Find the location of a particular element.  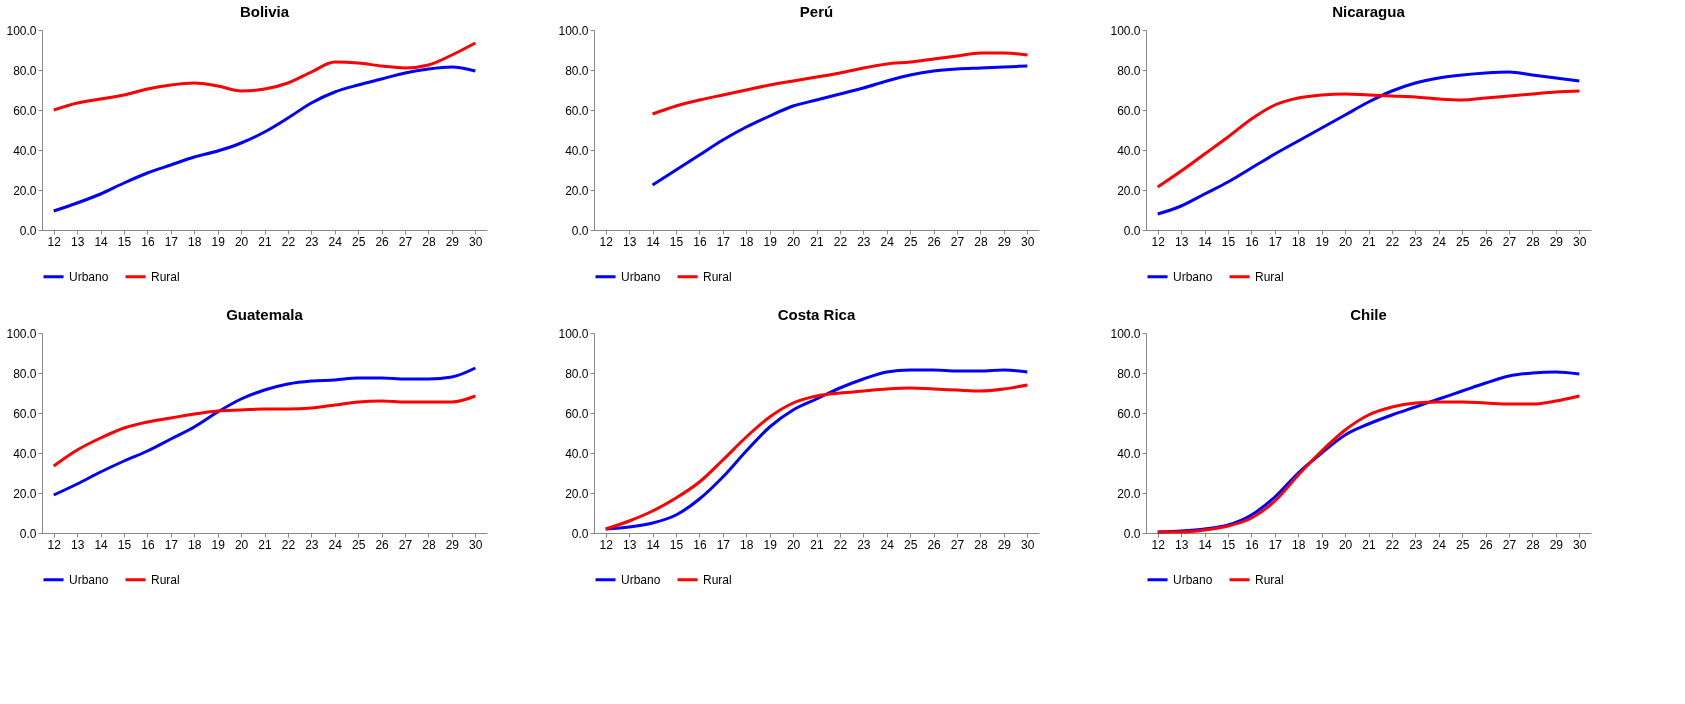

chart-title: Guatemala is located at coordinates (265, 314).